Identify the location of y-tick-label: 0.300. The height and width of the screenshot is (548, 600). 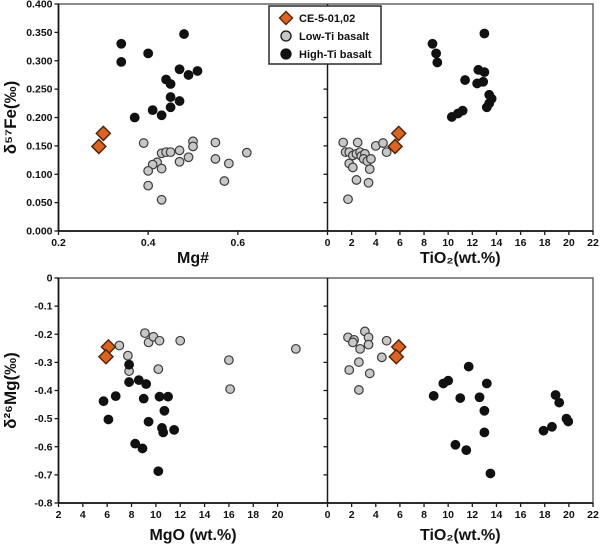
(39, 61).